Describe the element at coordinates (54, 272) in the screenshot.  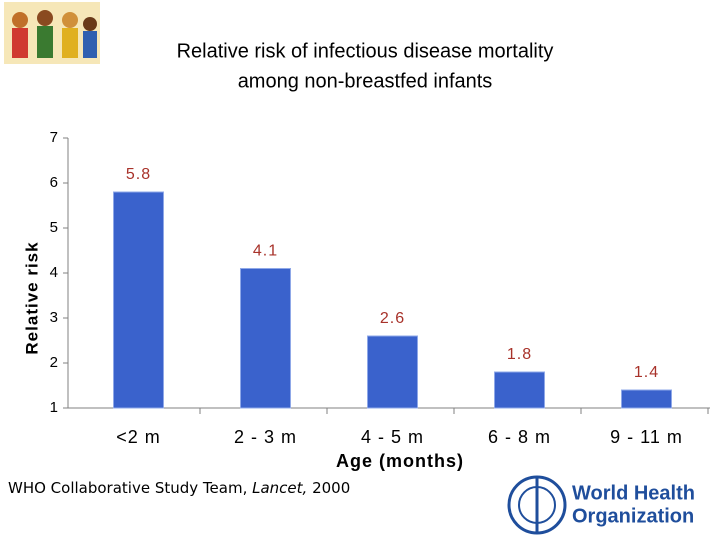
I see `y-tick-label: 4` at that location.